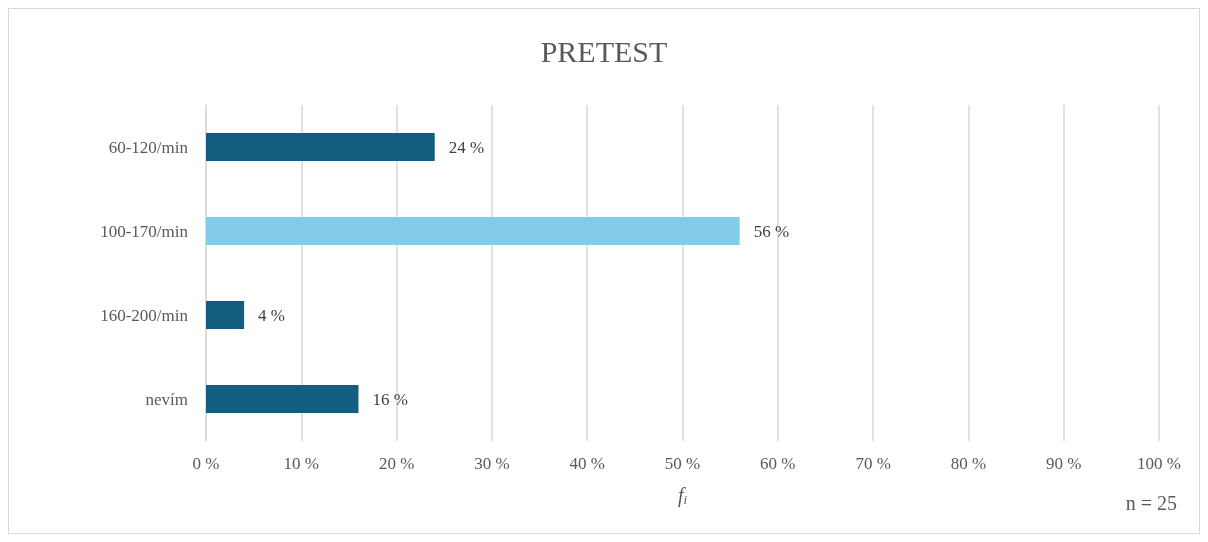  I want to click on data-label: 24 %, so click(466, 147).